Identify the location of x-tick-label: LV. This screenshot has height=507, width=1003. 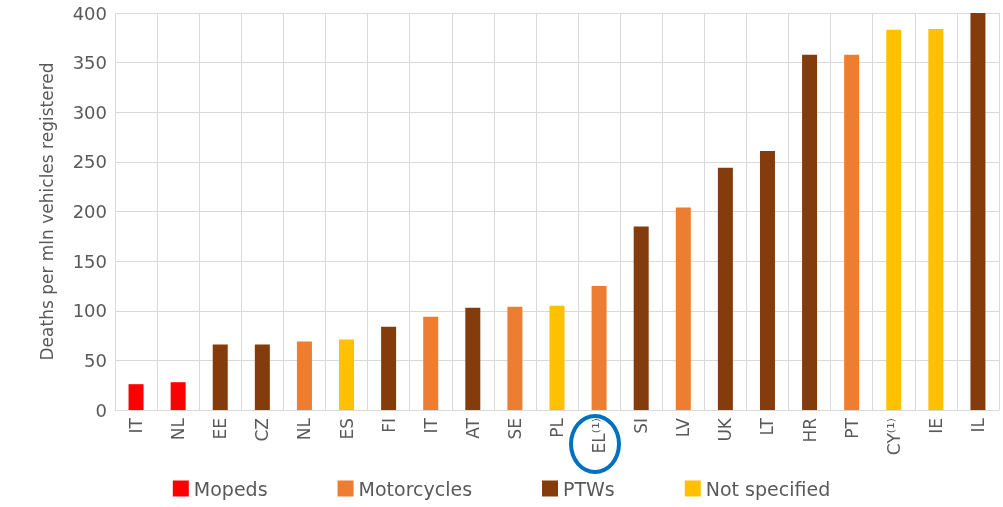
(683, 427).